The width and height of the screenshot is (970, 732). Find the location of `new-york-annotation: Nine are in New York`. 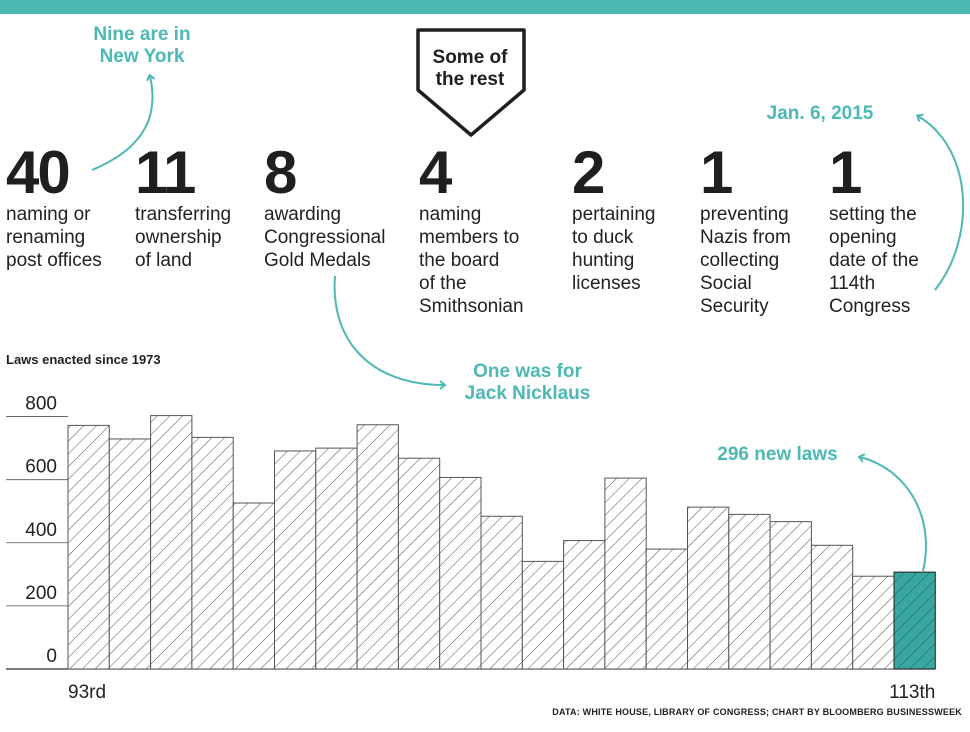

new-york-annotation: Nine are in New York is located at coordinates (142, 46).